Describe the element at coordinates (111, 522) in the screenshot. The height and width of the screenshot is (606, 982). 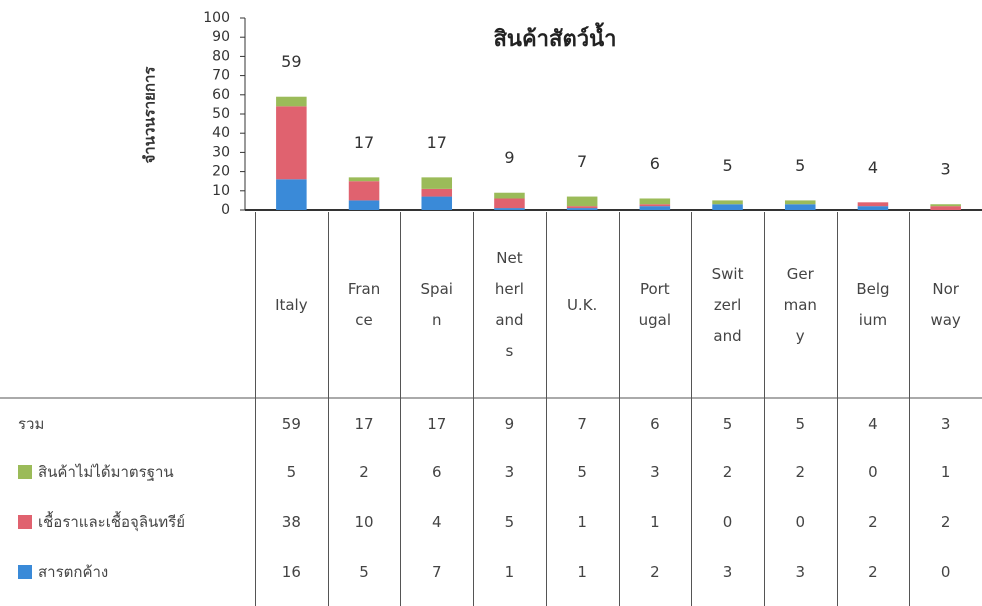
I see `legend-label: เชื้อราและเชื้อจุลินทรีย์` at that location.